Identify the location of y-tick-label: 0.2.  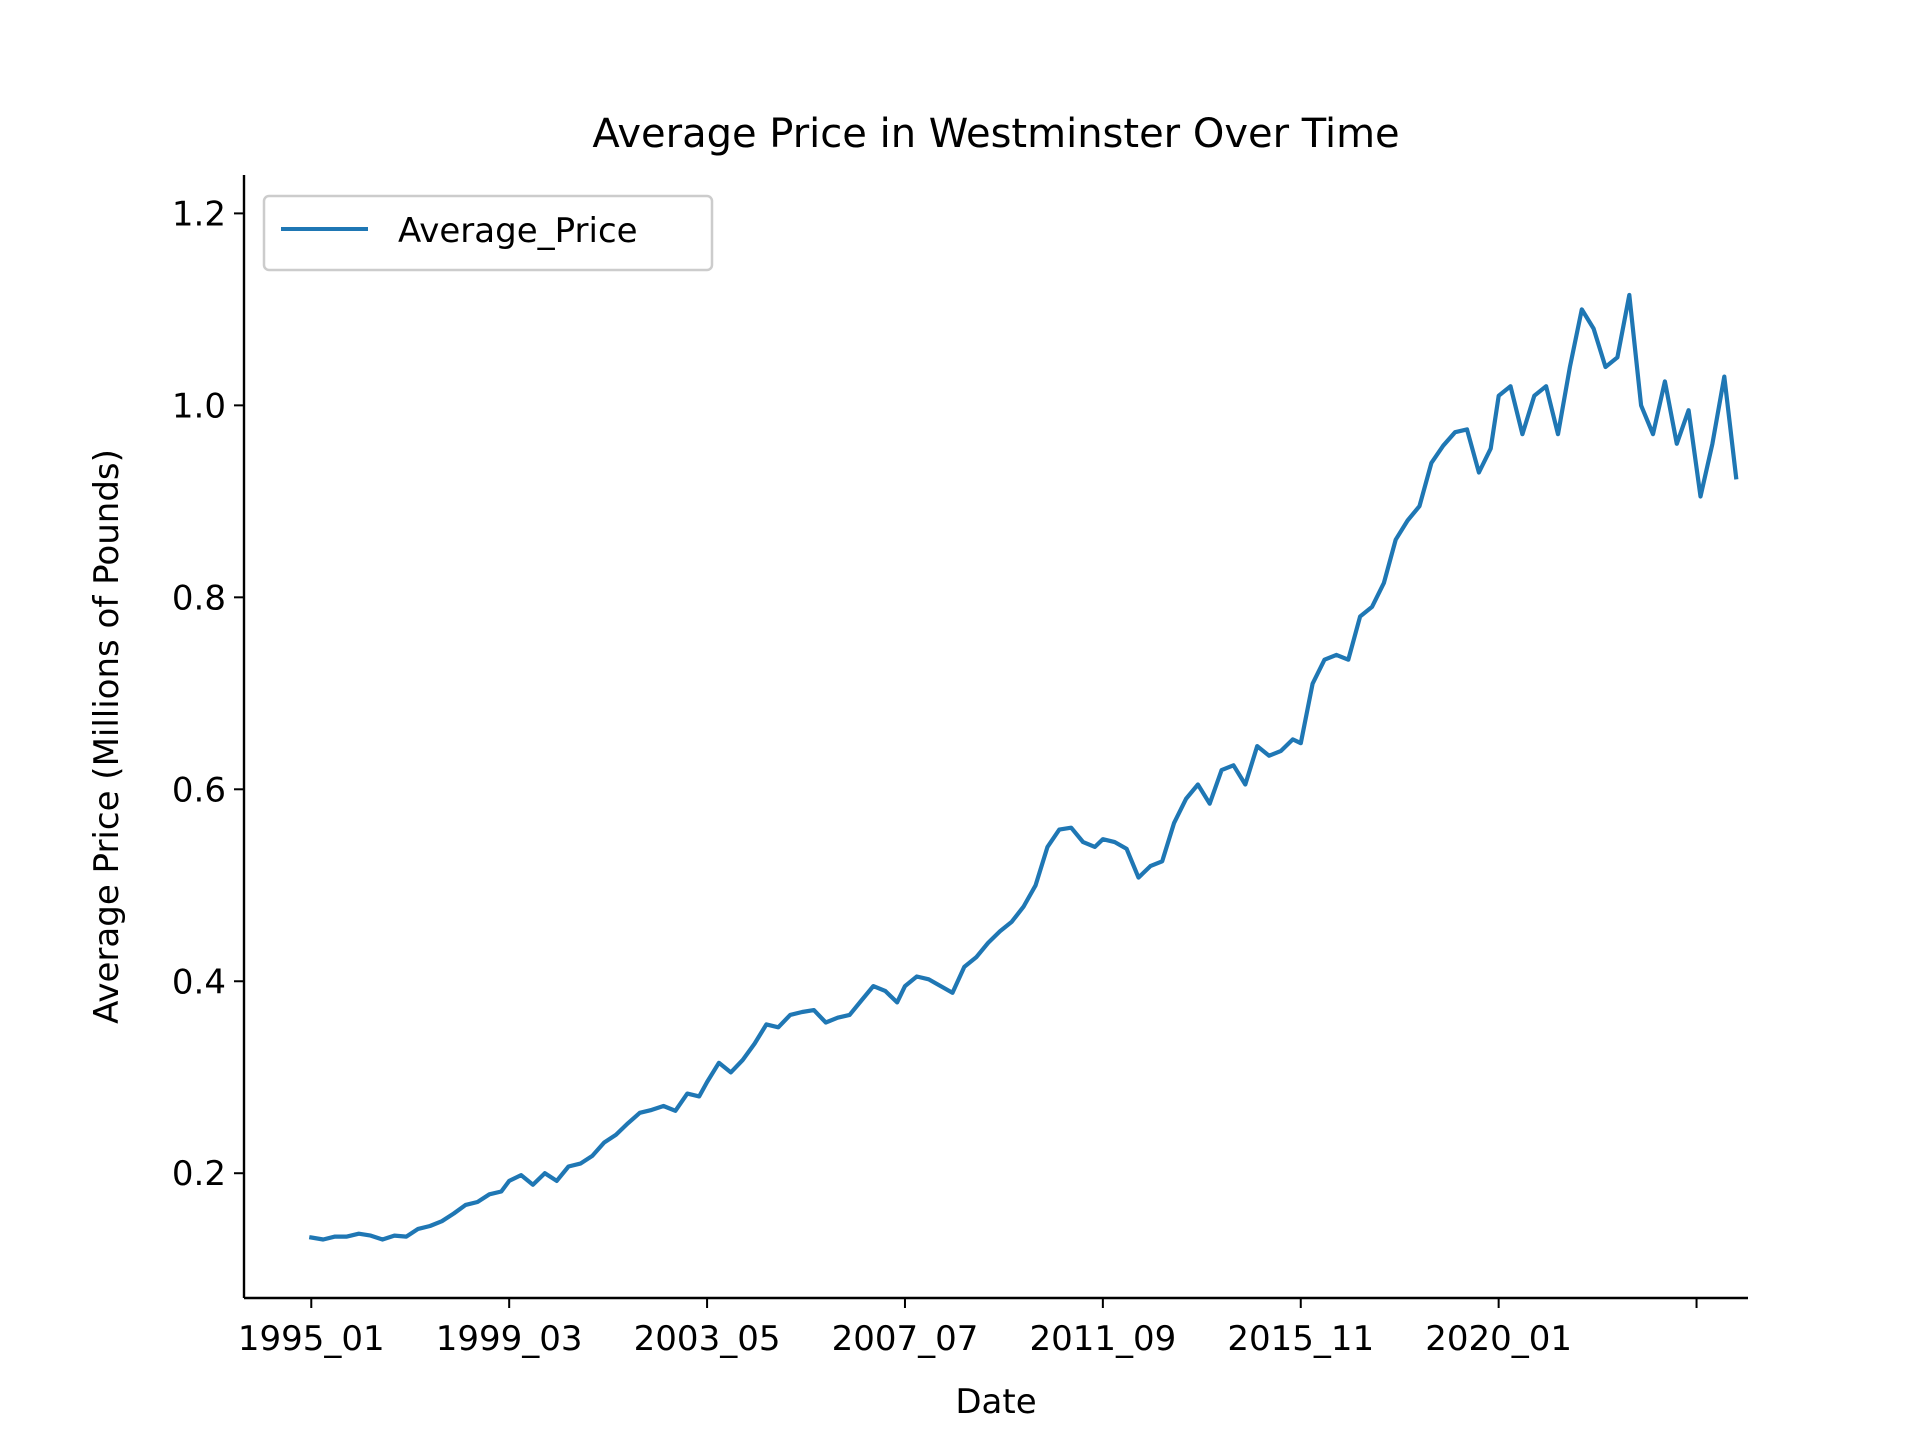
(199, 1174).